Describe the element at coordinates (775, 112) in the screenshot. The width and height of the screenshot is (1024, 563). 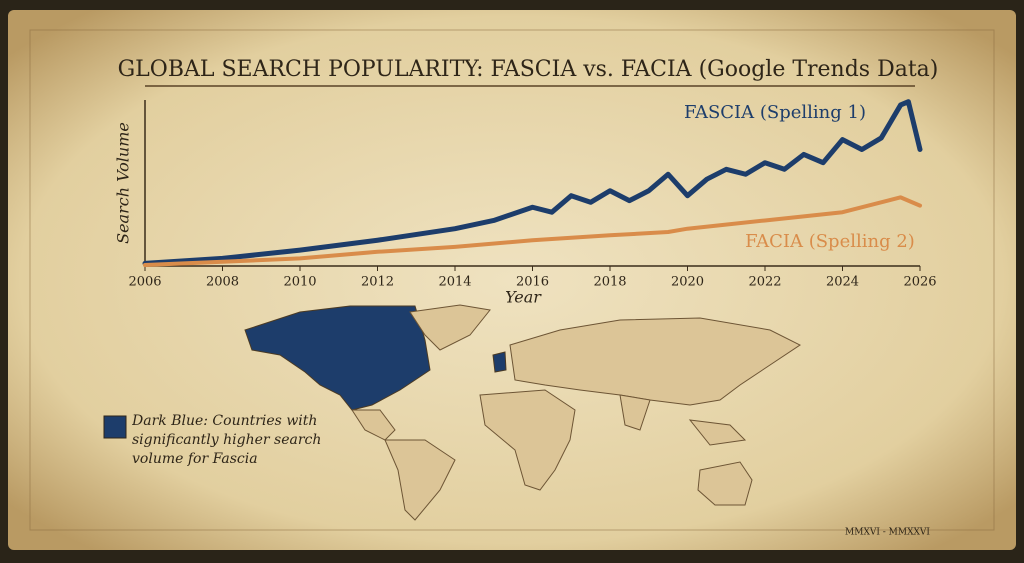
I see `series-label: FASCIA (Spelling 1)` at that location.